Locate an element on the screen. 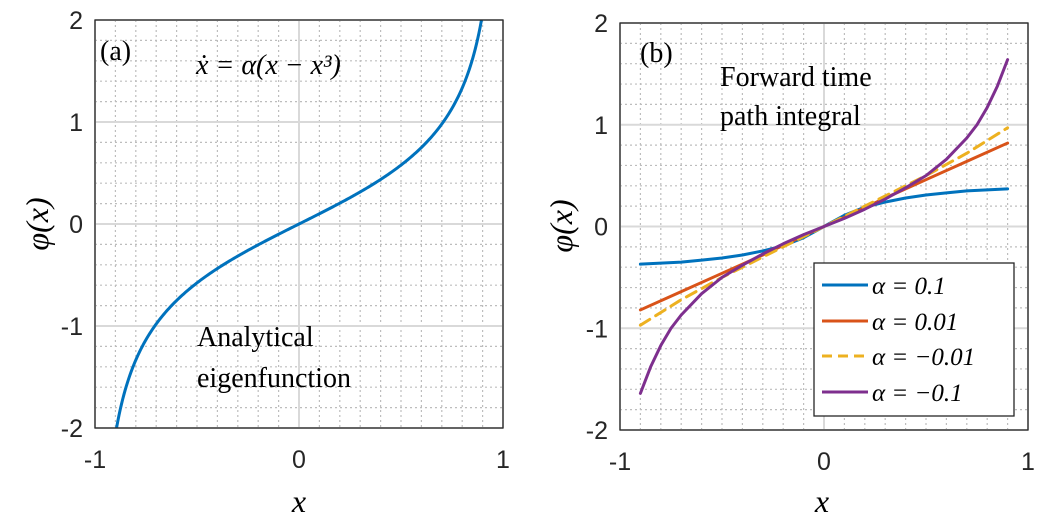 The width and height of the screenshot is (1056, 521). panel-b-annotation-line2: path integral is located at coordinates (790, 116).